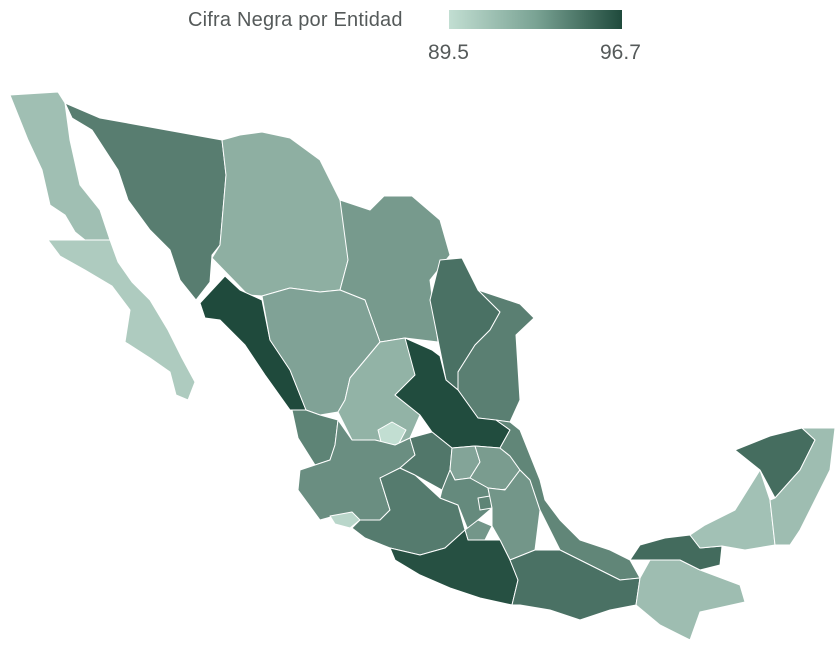 Image resolution: width=835 pixels, height=651 pixels. What do you see at coordinates (802, 486) in the screenshot?
I see `state-quintana-roo` at bounding box center [802, 486].